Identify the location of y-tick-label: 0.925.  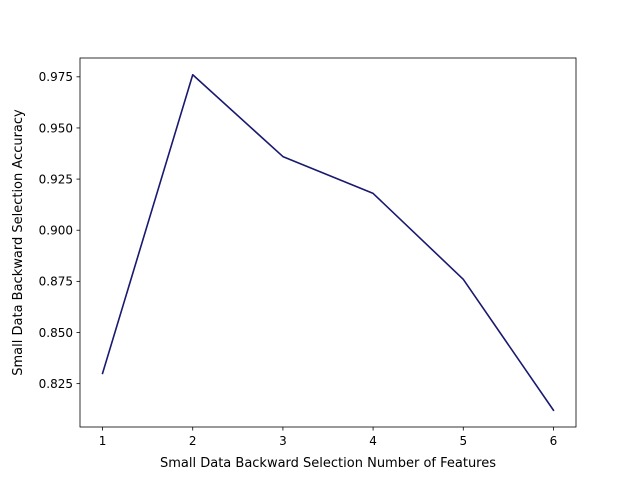
(56, 179).